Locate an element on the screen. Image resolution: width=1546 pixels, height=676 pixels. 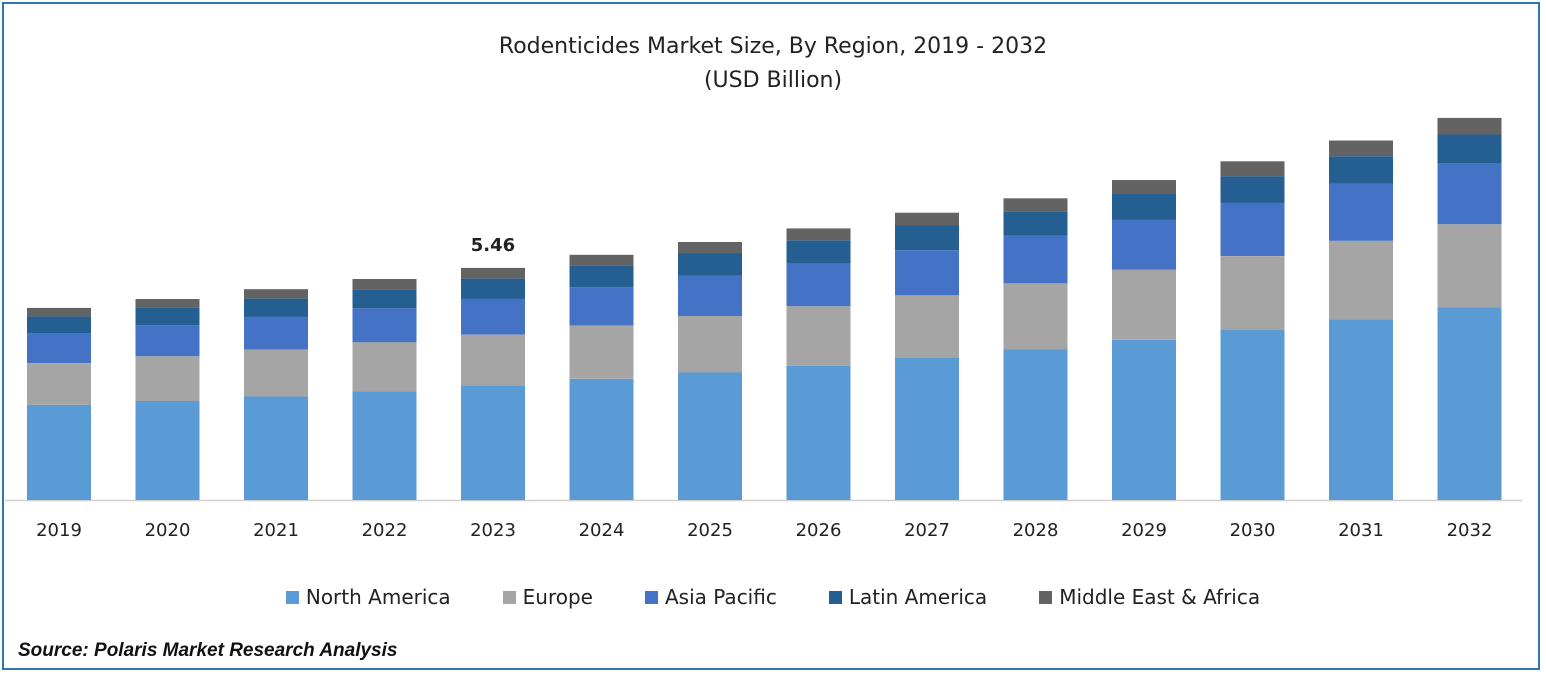
legend-item: North America is located at coordinates (368, 597).